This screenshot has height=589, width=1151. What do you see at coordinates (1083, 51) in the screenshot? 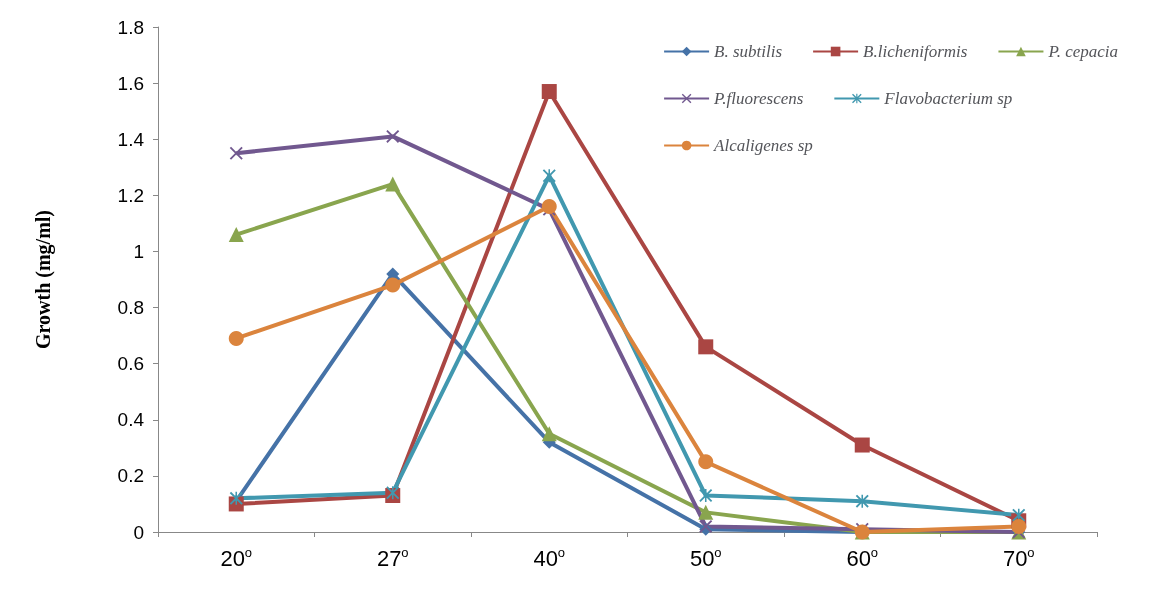
I see `legend-label: P. cepacia` at bounding box center [1083, 51].